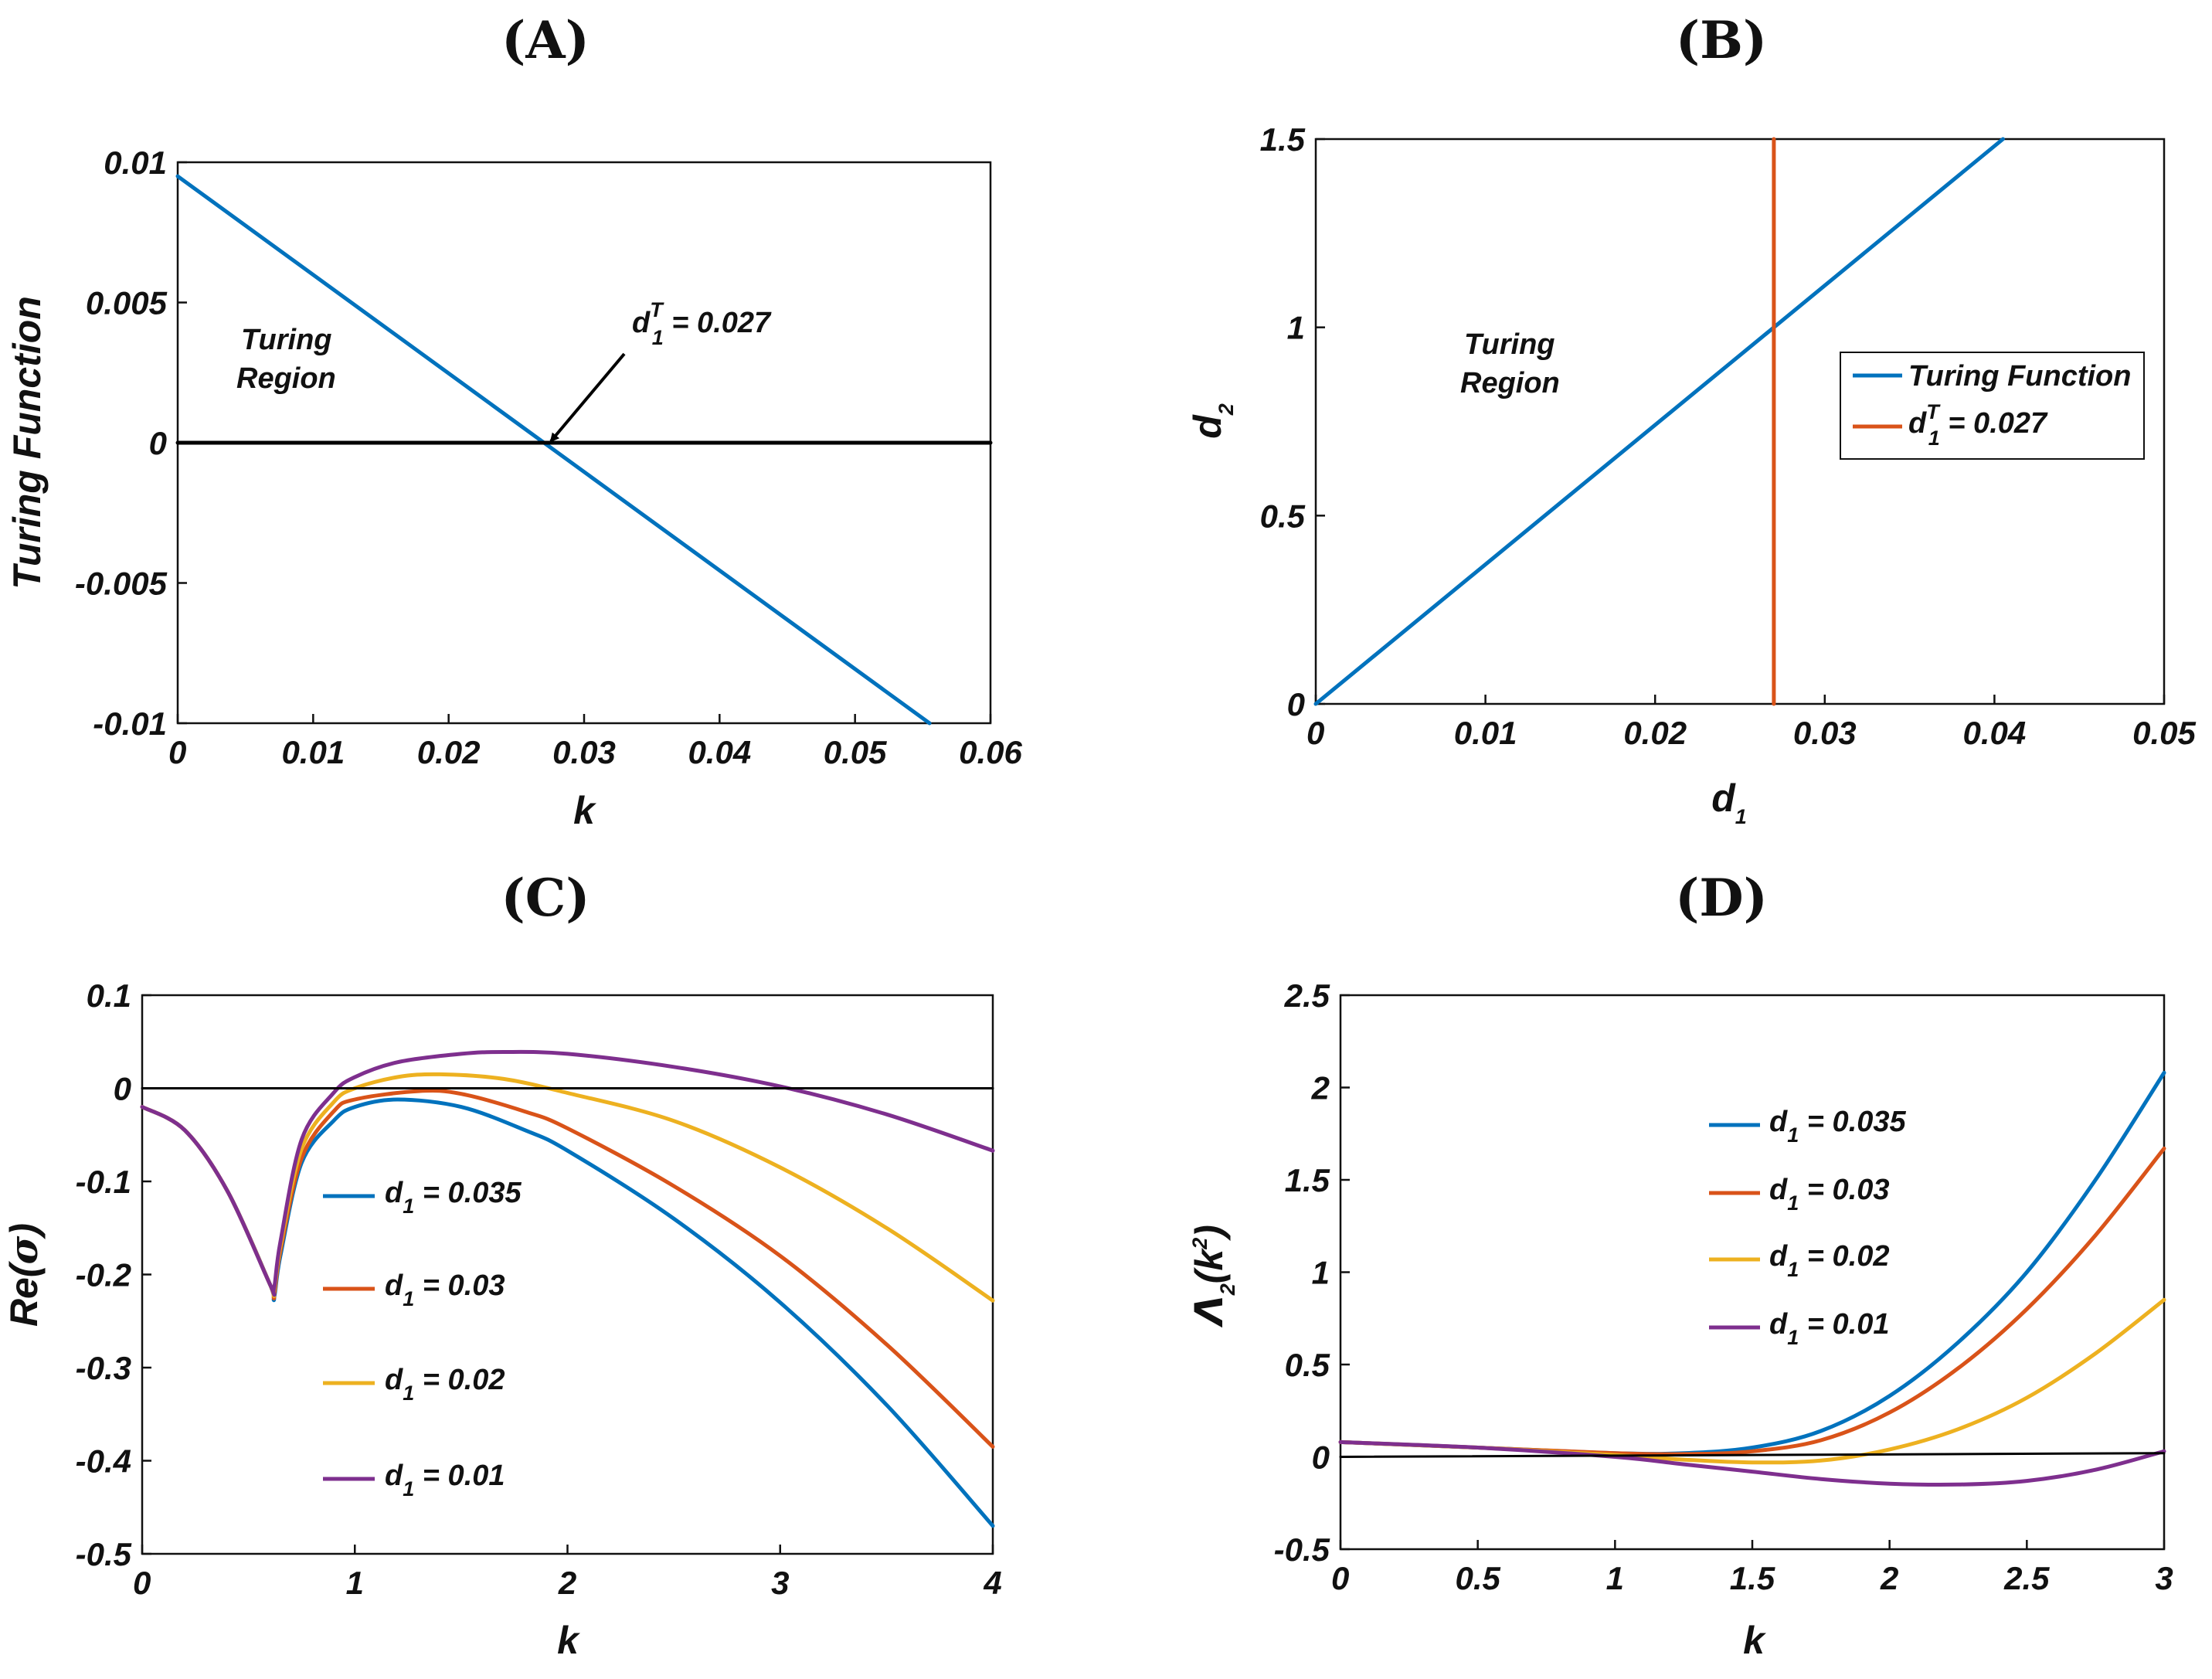  What do you see at coordinates (104, 1368) in the screenshot?
I see `panel-c-ytick-label: -0.3` at bounding box center [104, 1368].